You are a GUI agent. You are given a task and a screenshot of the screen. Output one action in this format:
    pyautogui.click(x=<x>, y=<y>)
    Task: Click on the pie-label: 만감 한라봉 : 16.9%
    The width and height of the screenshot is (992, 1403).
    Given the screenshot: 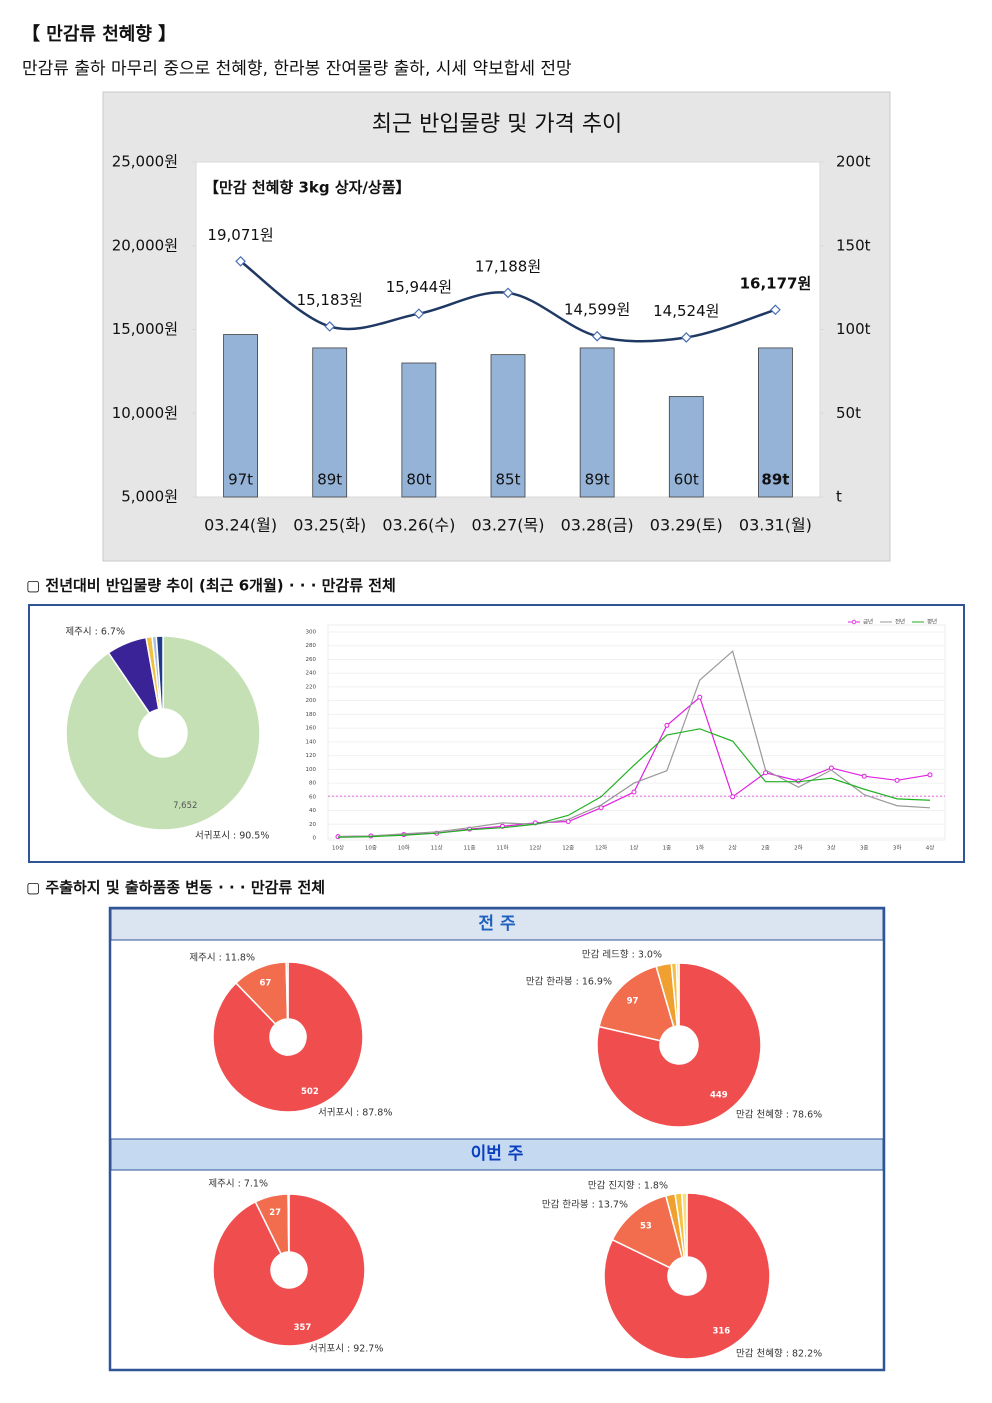 What is the action you would take?
    pyautogui.click(x=569, y=982)
    